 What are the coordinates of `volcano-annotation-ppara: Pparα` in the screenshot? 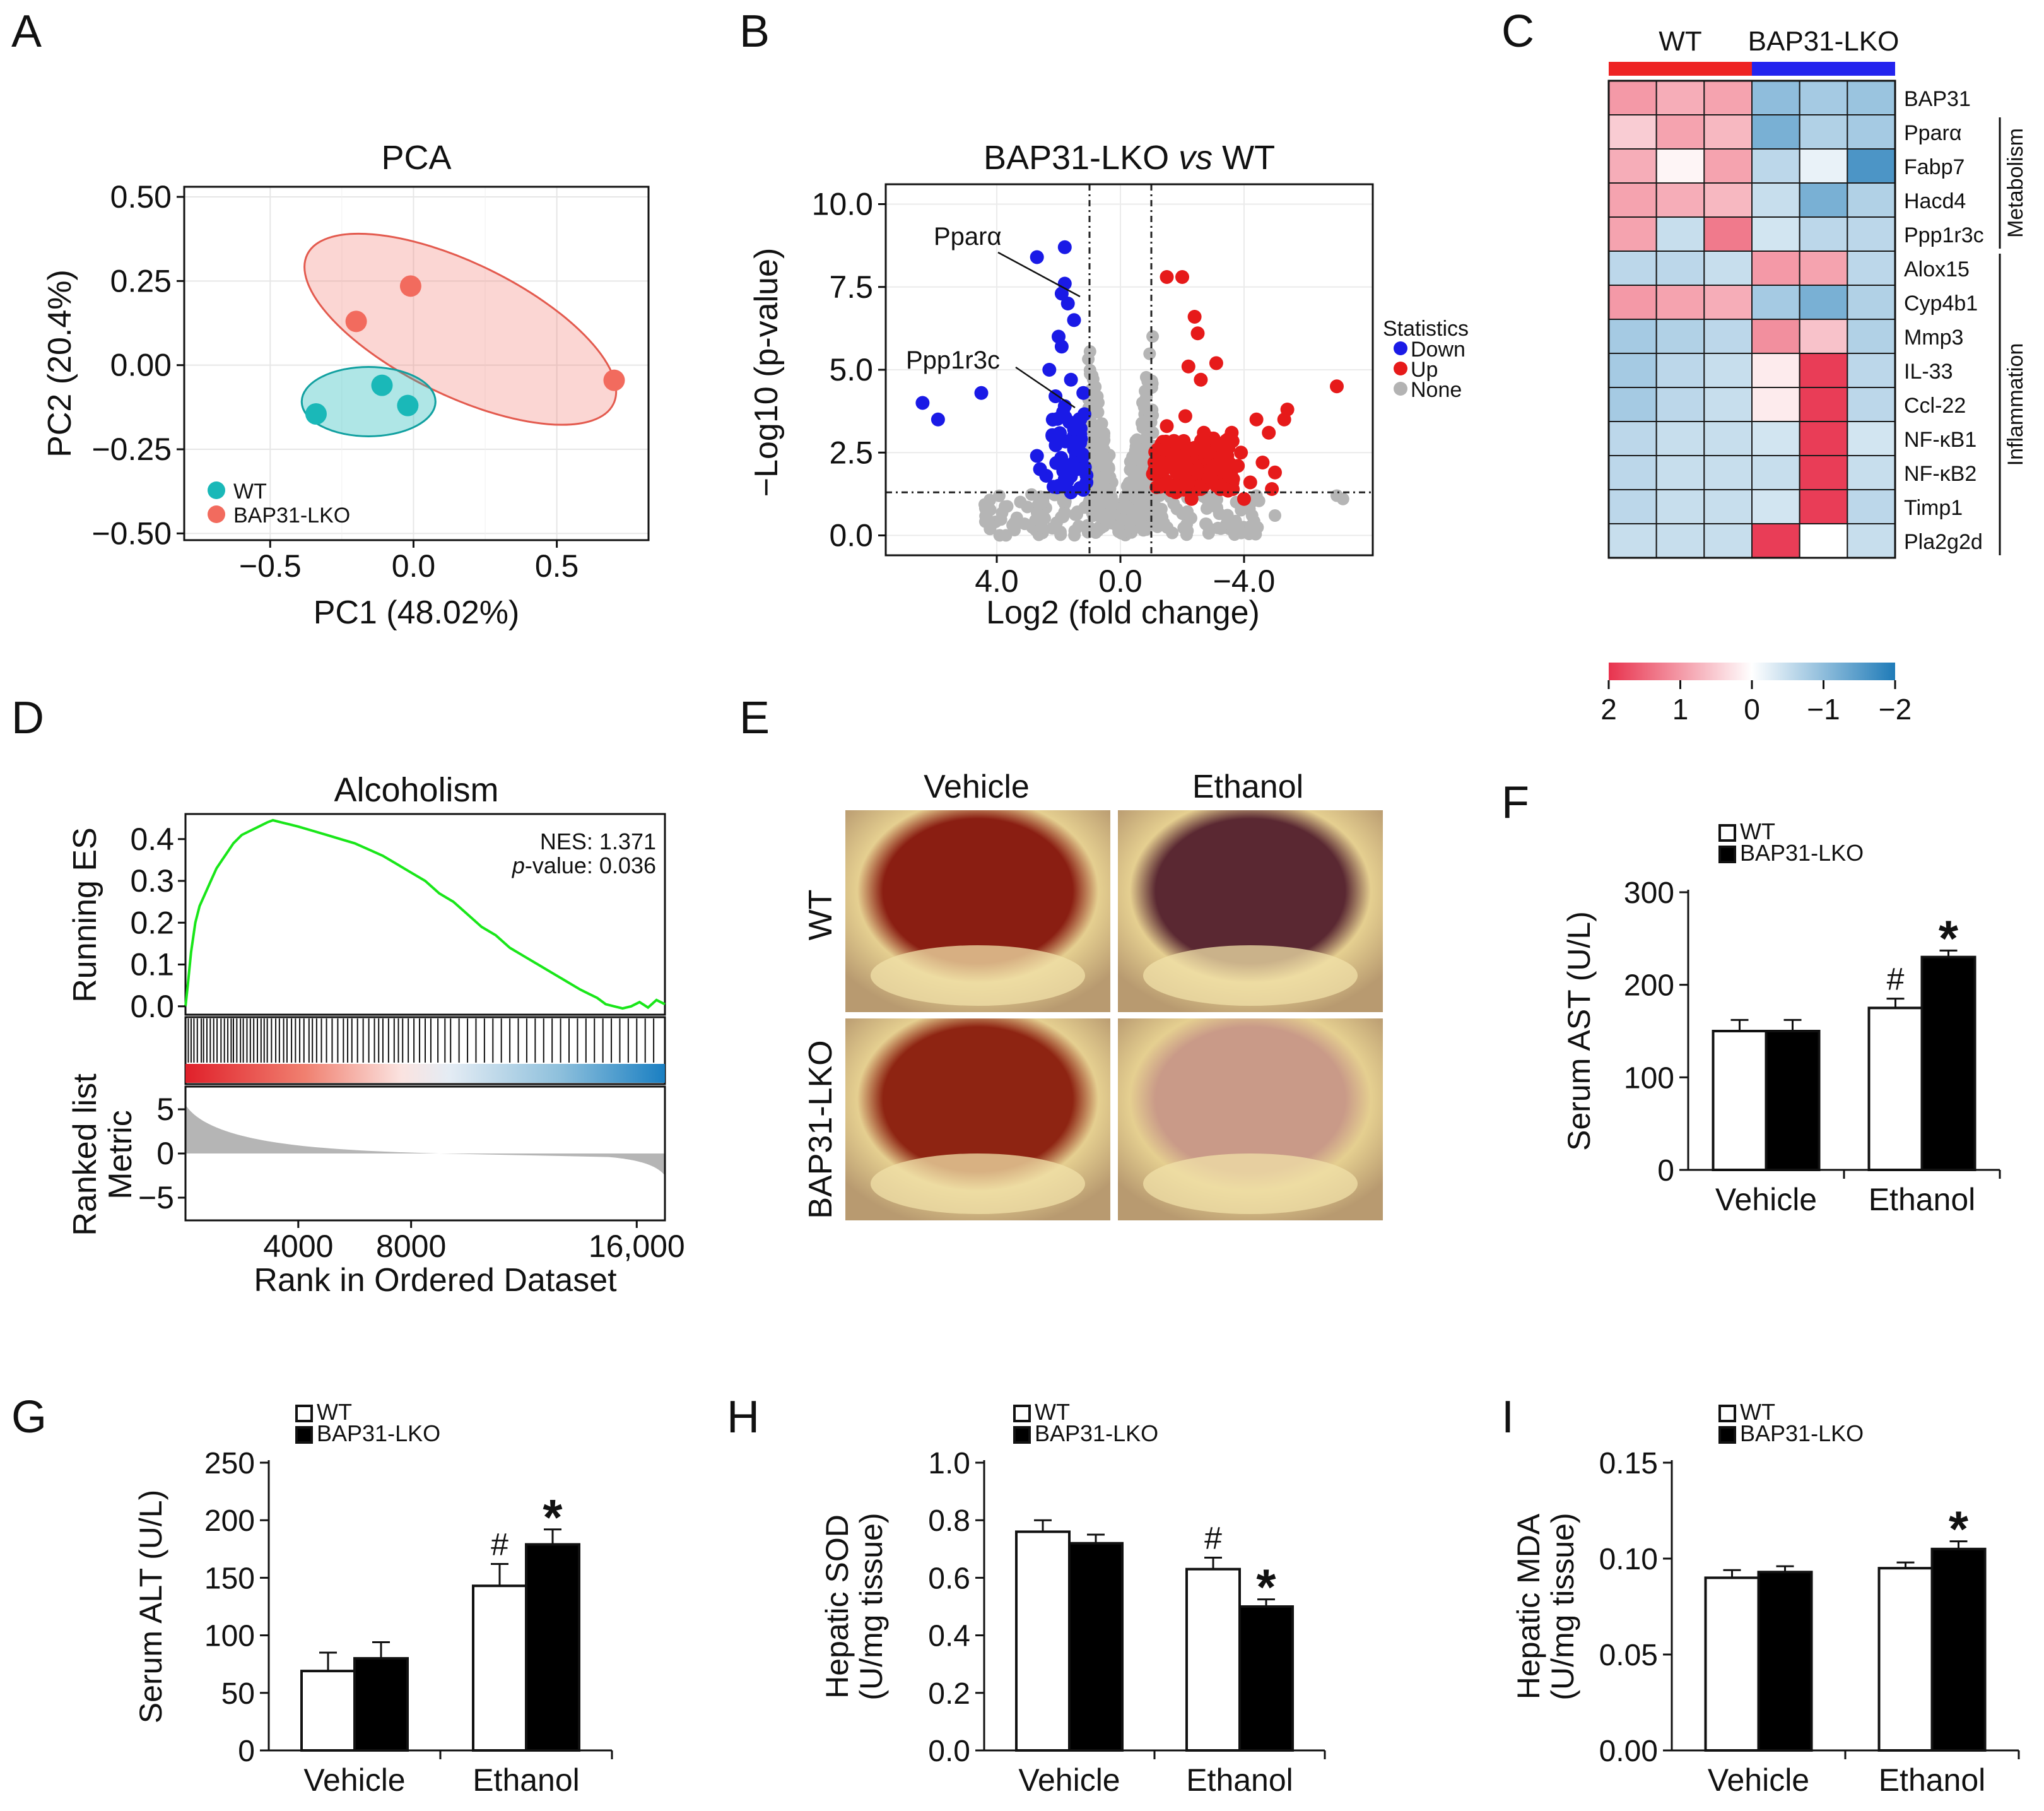 It's located at (968, 237).